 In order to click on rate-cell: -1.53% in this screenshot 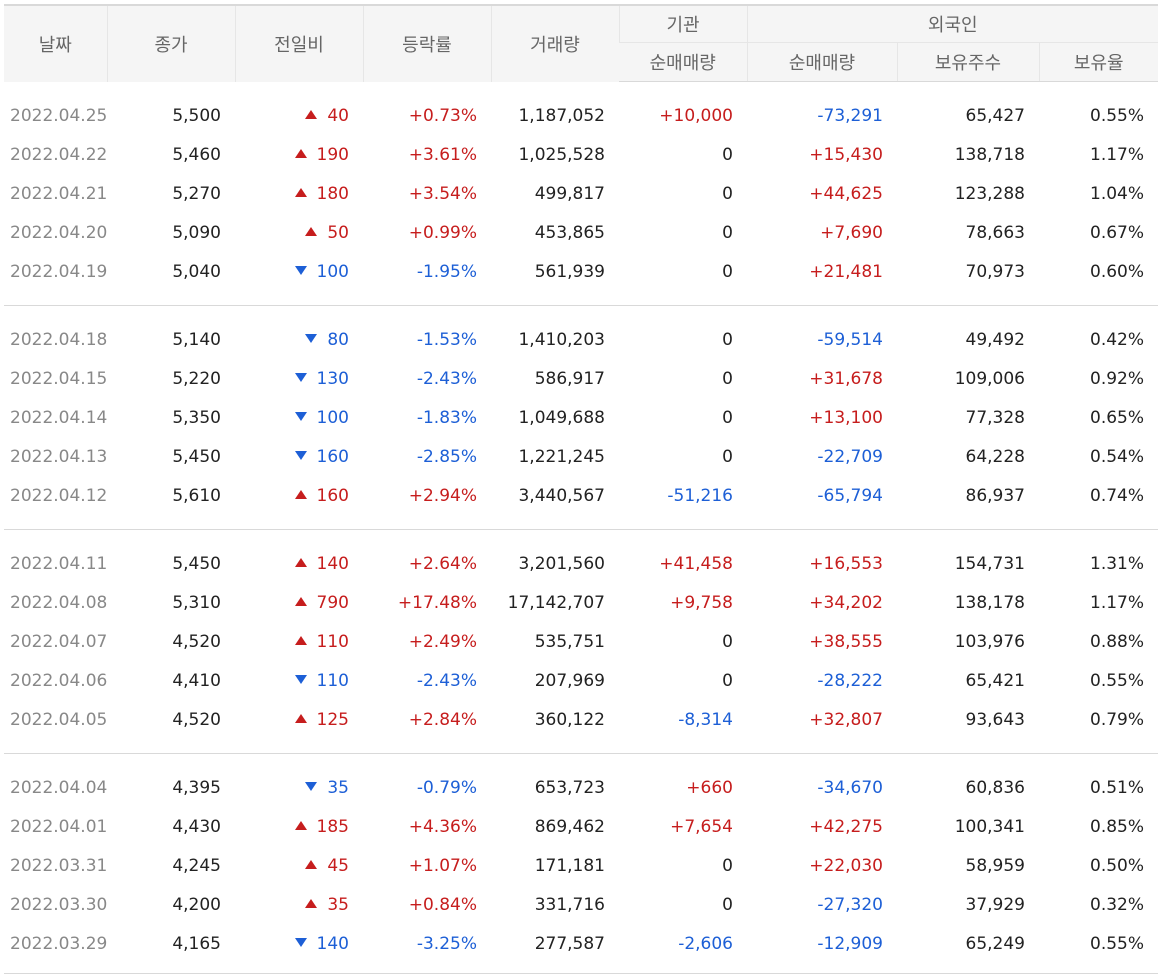, I will do `click(446, 339)`.